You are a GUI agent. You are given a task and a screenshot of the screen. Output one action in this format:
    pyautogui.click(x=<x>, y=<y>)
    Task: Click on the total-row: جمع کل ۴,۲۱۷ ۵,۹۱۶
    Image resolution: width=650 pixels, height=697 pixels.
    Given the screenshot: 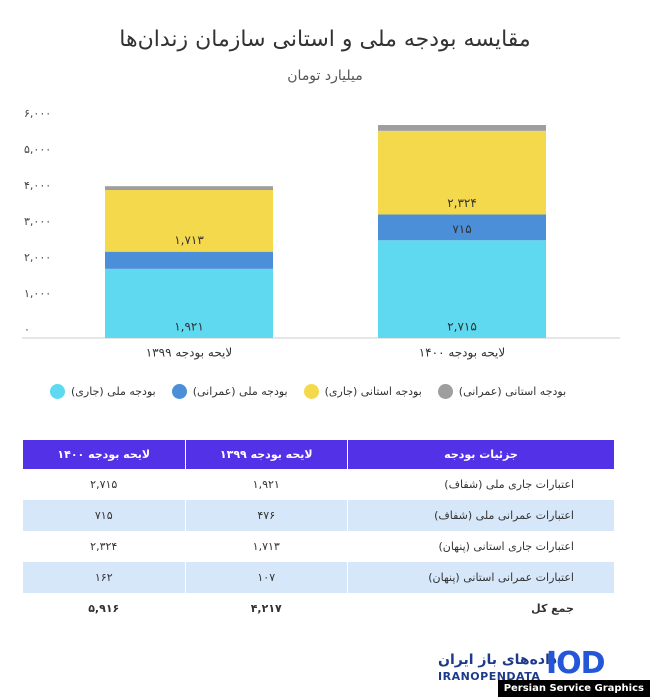 What is the action you would take?
    pyautogui.click(x=318, y=608)
    